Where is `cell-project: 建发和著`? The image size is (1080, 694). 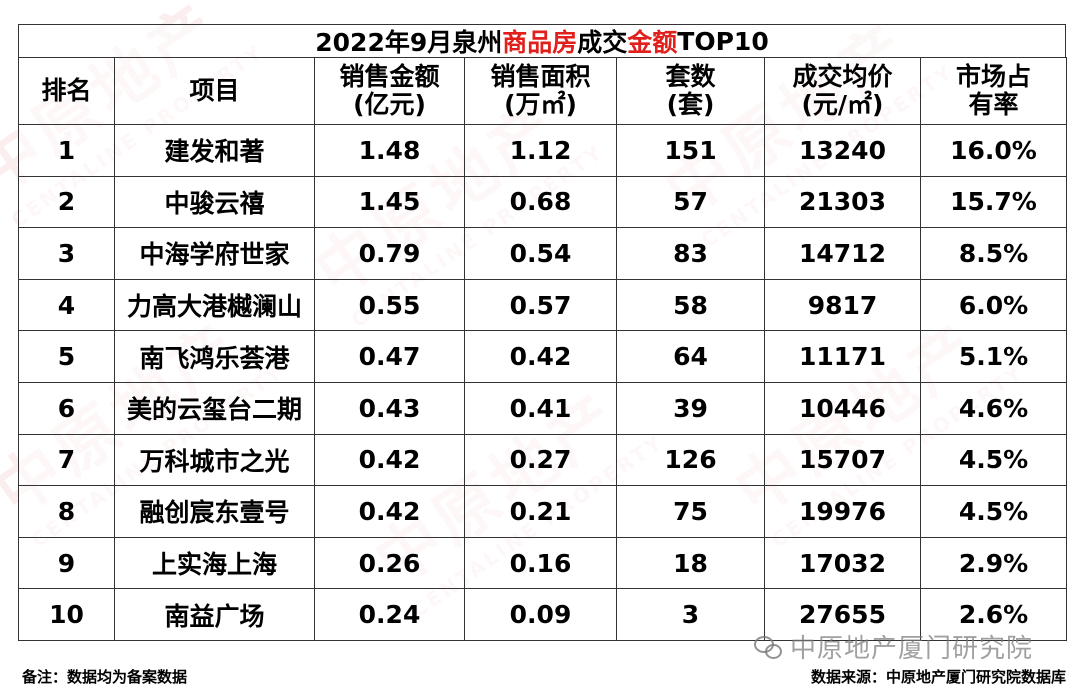
cell-project: 建发和著 is located at coordinates (214, 150).